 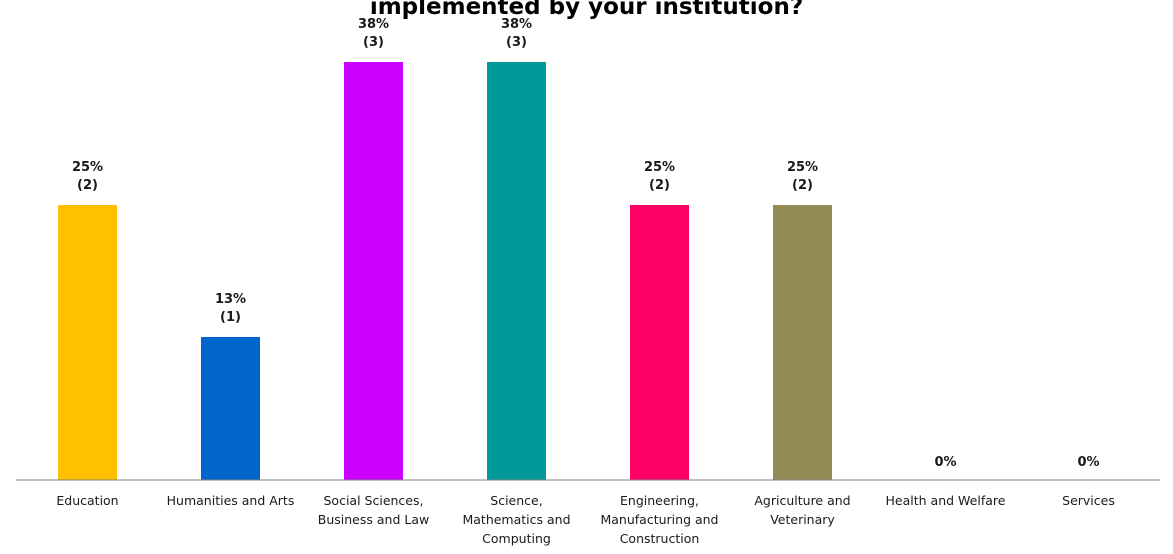 What do you see at coordinates (373, 42) in the screenshot?
I see `count-label-3: (3)` at bounding box center [373, 42].